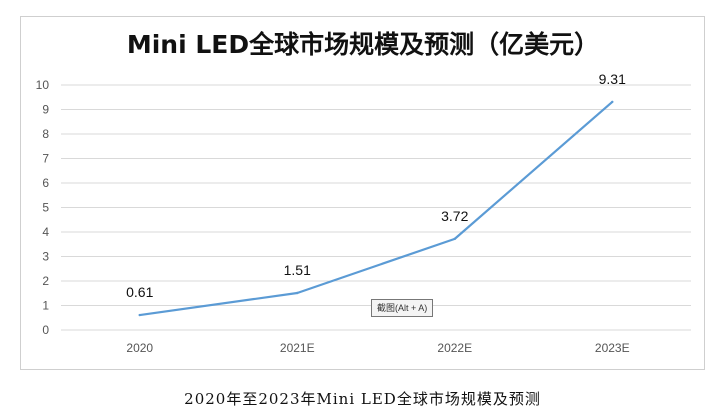 Image resolution: width=725 pixels, height=417 pixels. I want to click on y-tick-label-8: 8, so click(45, 134).